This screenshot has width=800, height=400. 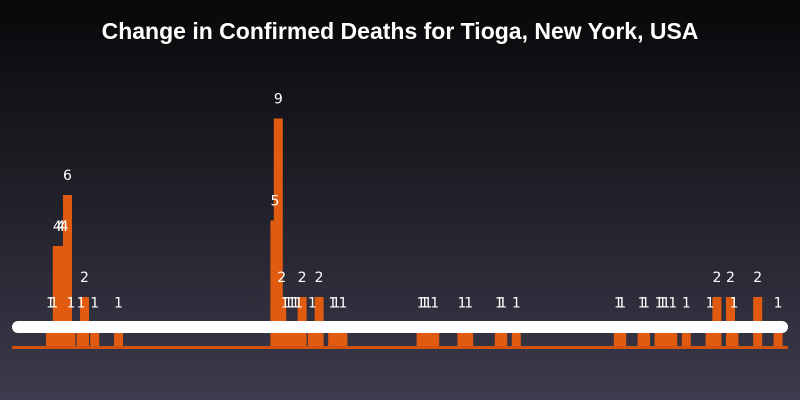 I want to click on bar-value-label: 5, so click(x=274, y=202).